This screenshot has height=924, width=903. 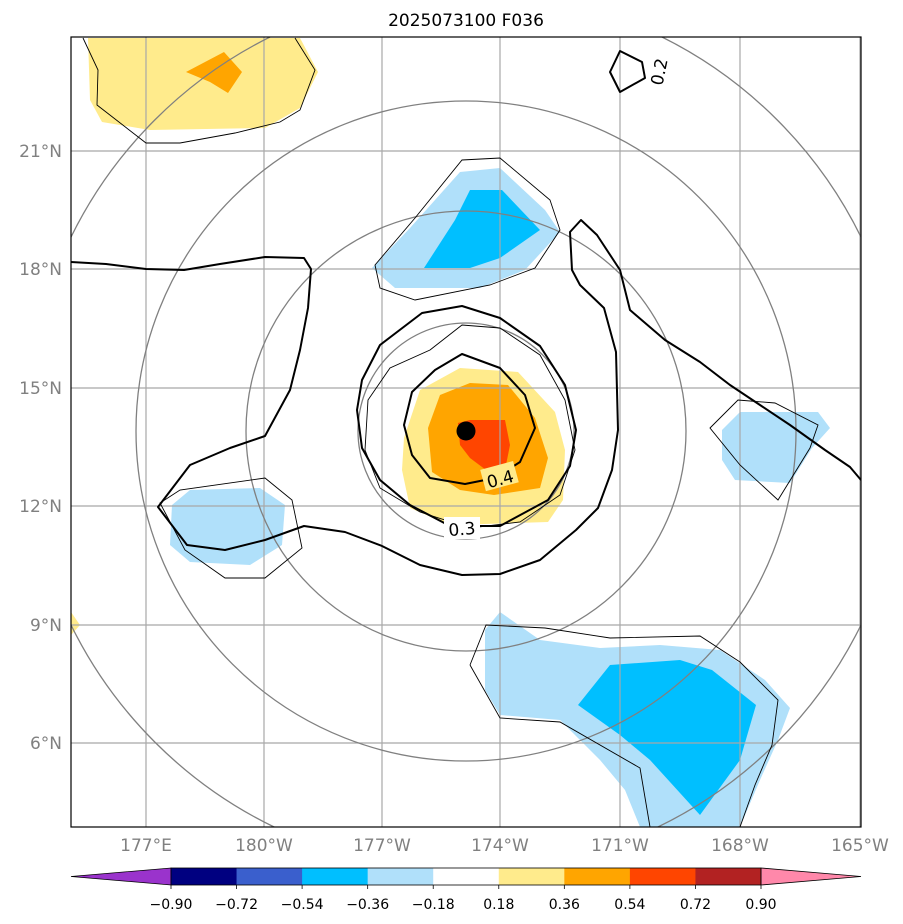 What do you see at coordinates (482, 229) in the screenshot?
I see `fill-negative-north-core` at bounding box center [482, 229].